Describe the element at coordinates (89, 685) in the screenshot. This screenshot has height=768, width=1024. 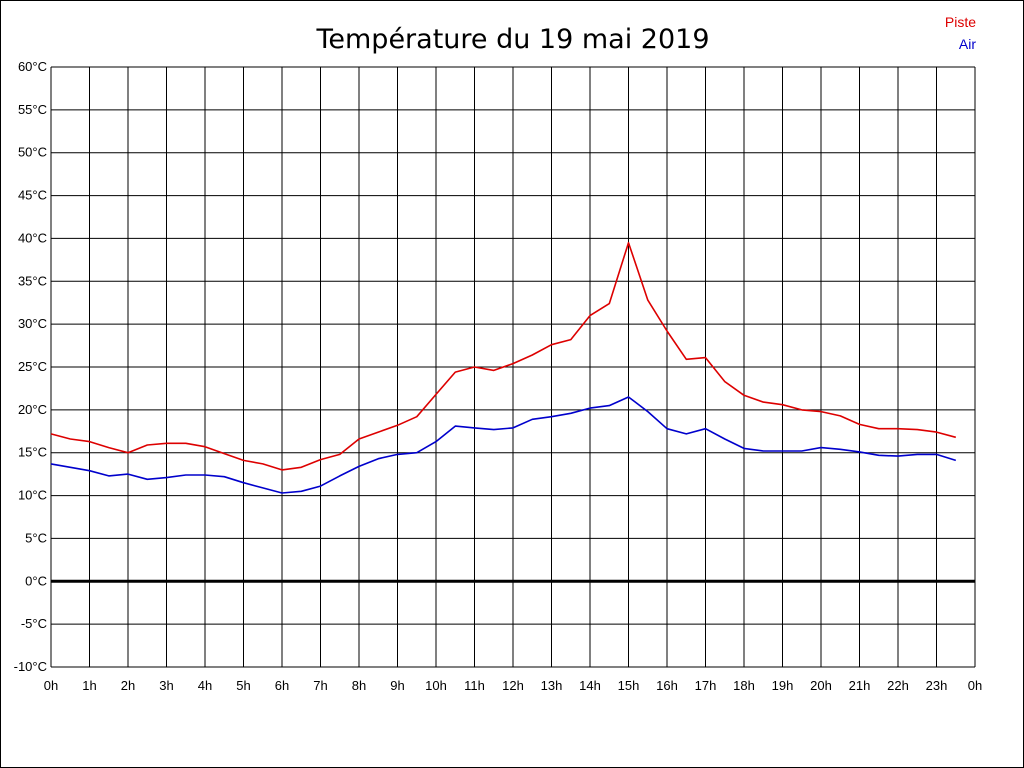
I see `x-tick-label: 1h` at that location.